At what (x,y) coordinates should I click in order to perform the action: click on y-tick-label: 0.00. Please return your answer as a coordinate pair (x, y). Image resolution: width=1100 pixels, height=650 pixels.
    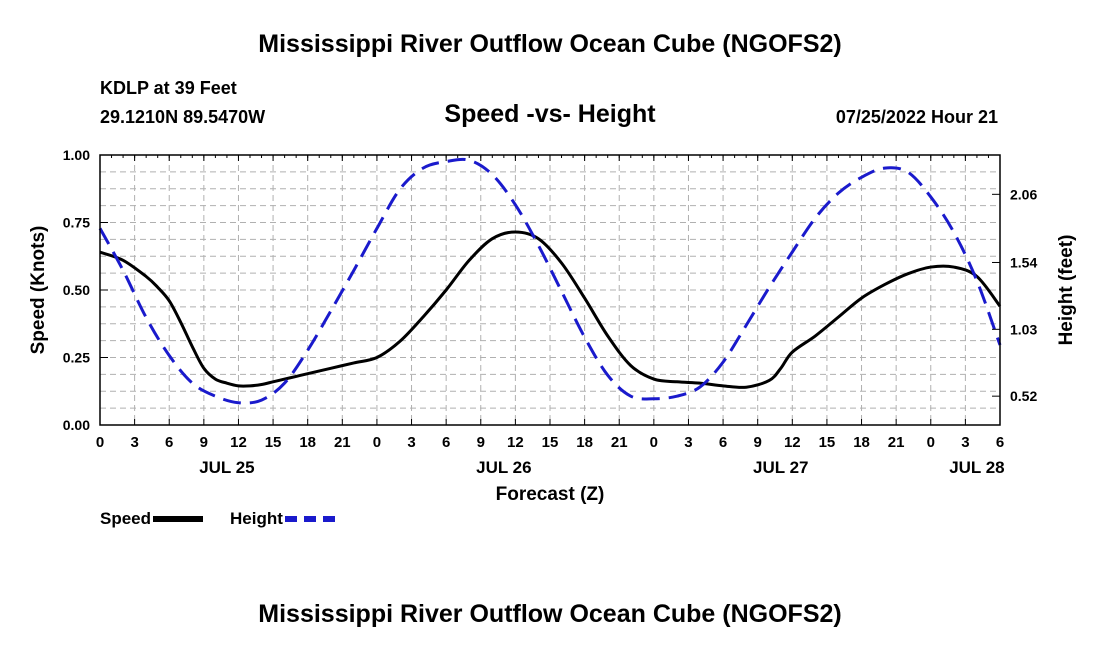
    Looking at the image, I should click on (76, 425).